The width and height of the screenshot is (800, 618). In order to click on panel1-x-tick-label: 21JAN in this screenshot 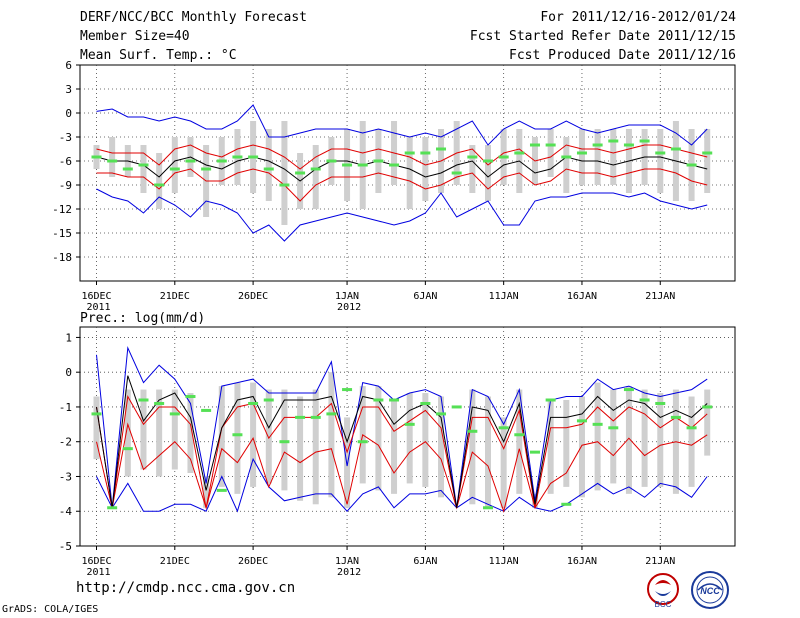, I will do `click(660, 296)`.